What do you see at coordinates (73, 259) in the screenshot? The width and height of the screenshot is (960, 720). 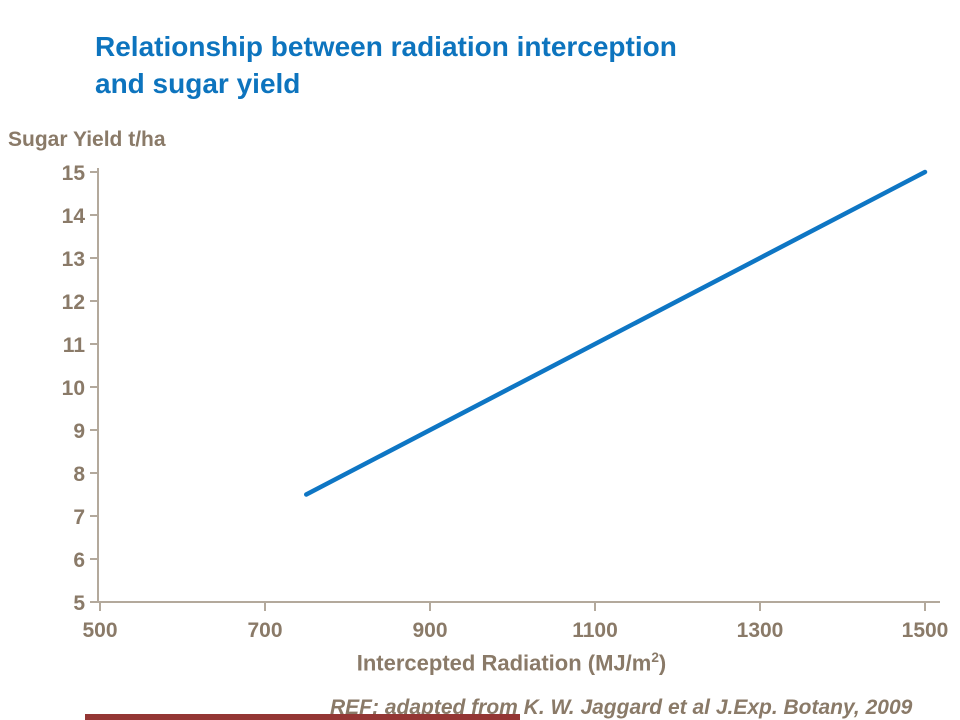 I see `y-tick-label: 13` at bounding box center [73, 259].